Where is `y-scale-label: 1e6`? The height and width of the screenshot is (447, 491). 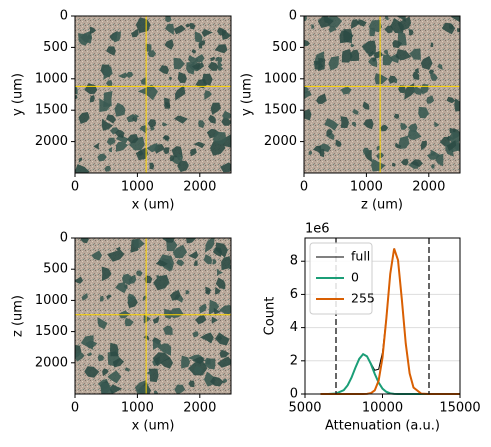 y-scale-label: 1e6 is located at coordinates (317, 229).